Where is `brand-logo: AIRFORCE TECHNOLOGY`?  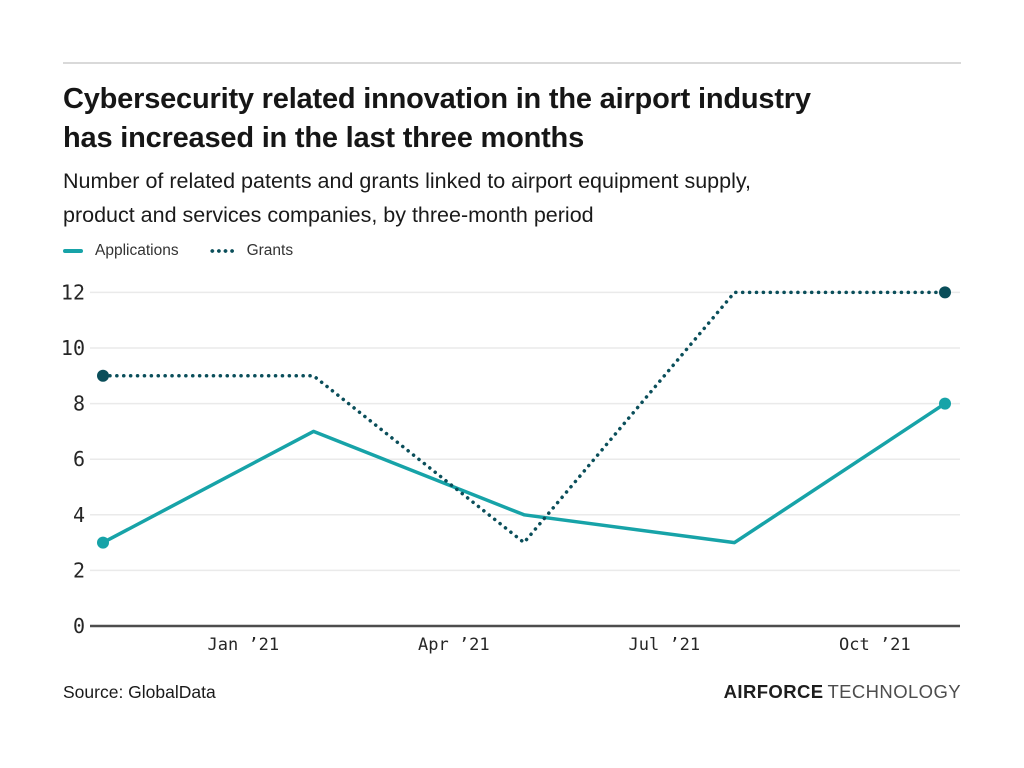
brand-logo: AIRFORCE TECHNOLOGY is located at coordinates (842, 692).